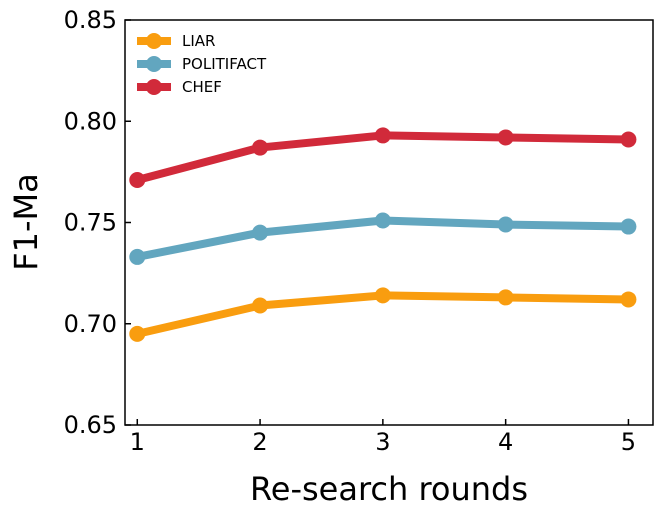 The width and height of the screenshot is (664, 518). I want to click on y-axis-title: F1-Ma, so click(26, 222).